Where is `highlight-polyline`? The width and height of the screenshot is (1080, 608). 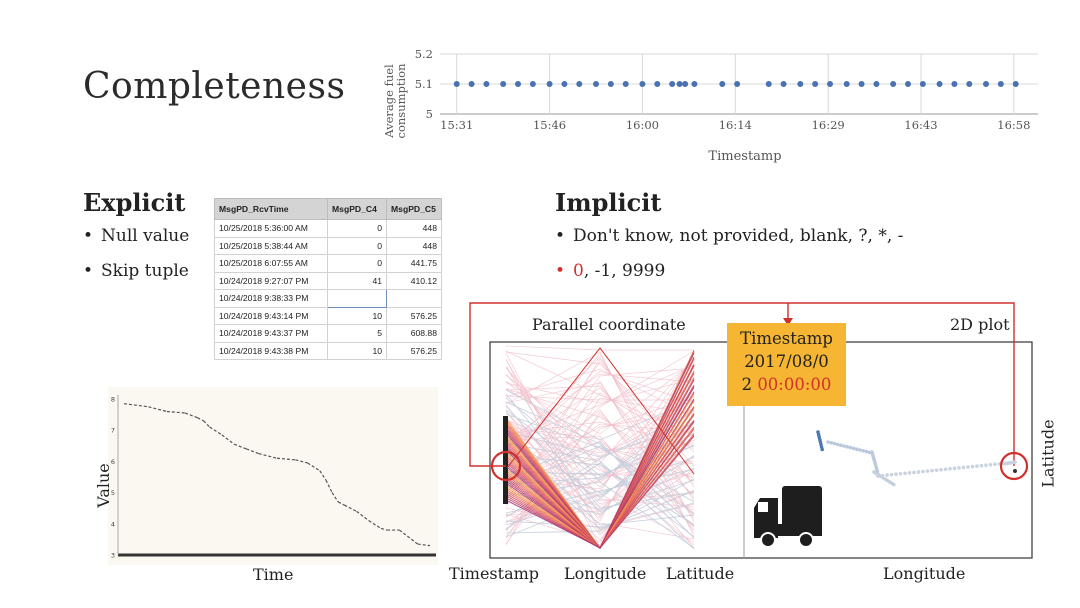
highlight-polyline is located at coordinates (600, 411).